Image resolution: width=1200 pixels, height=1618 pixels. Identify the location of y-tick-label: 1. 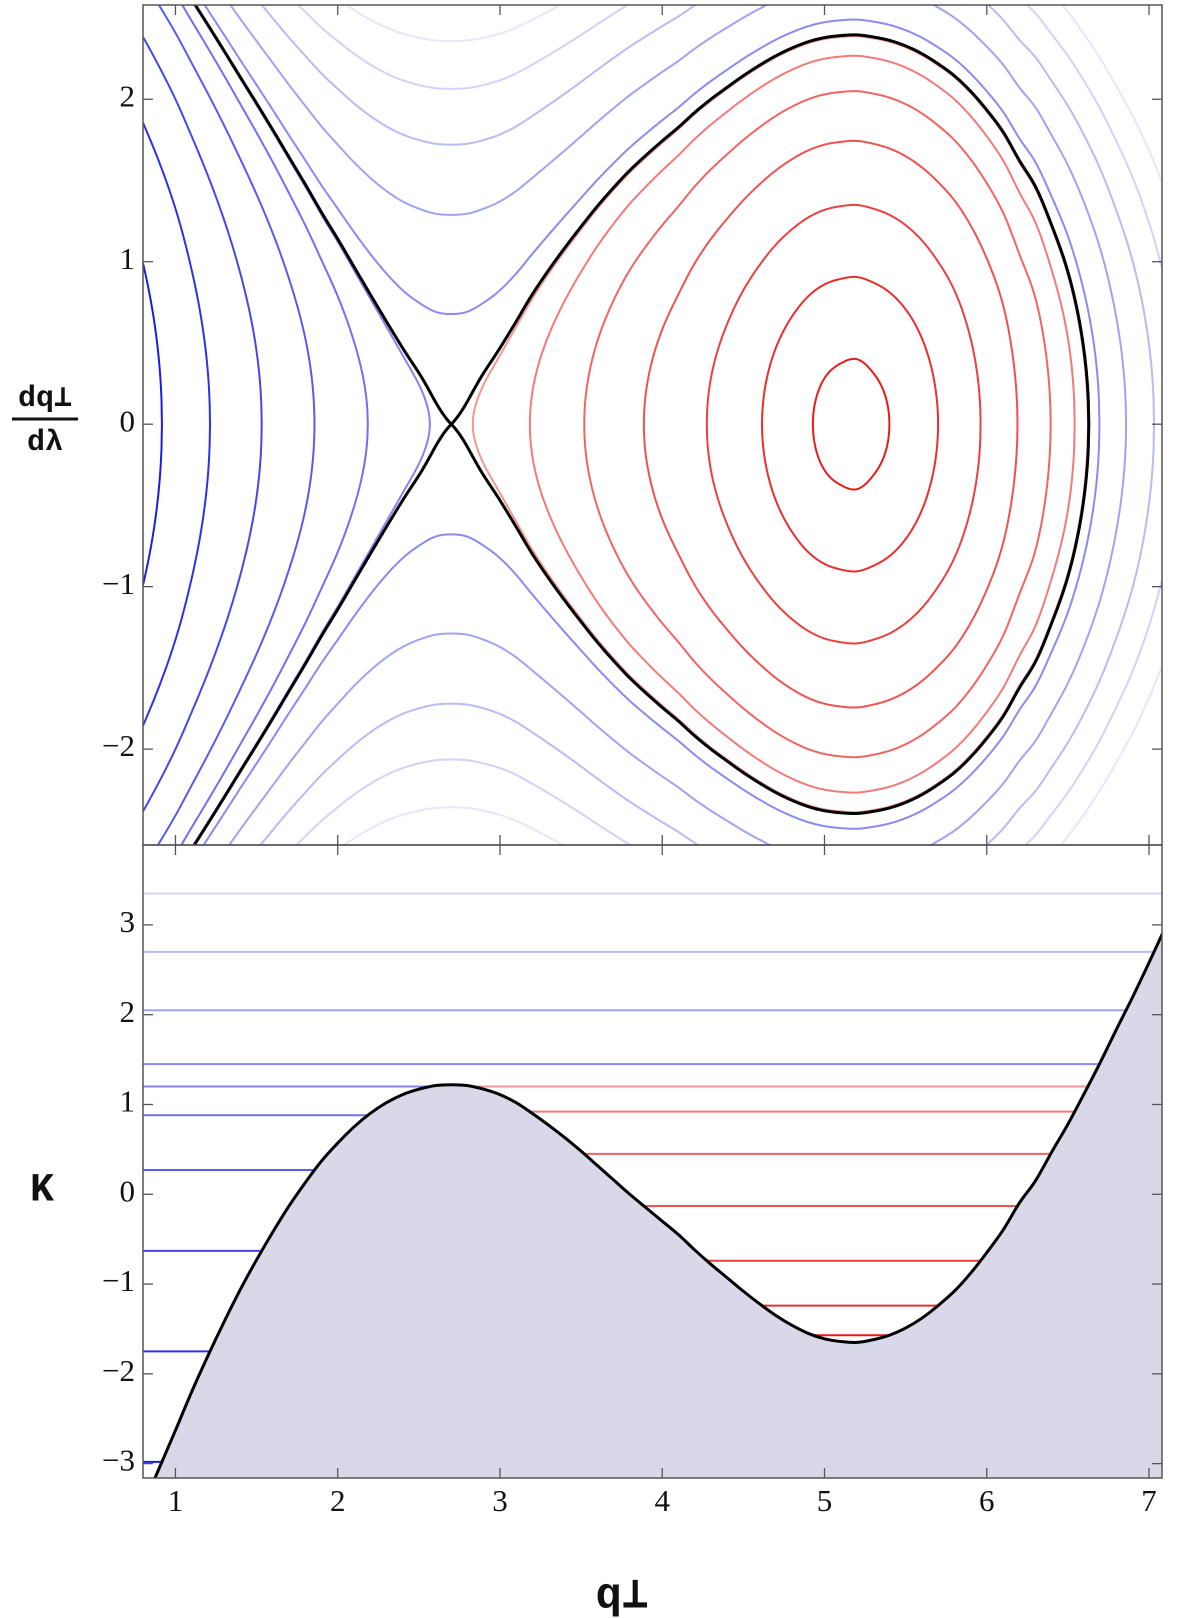
(128, 1101).